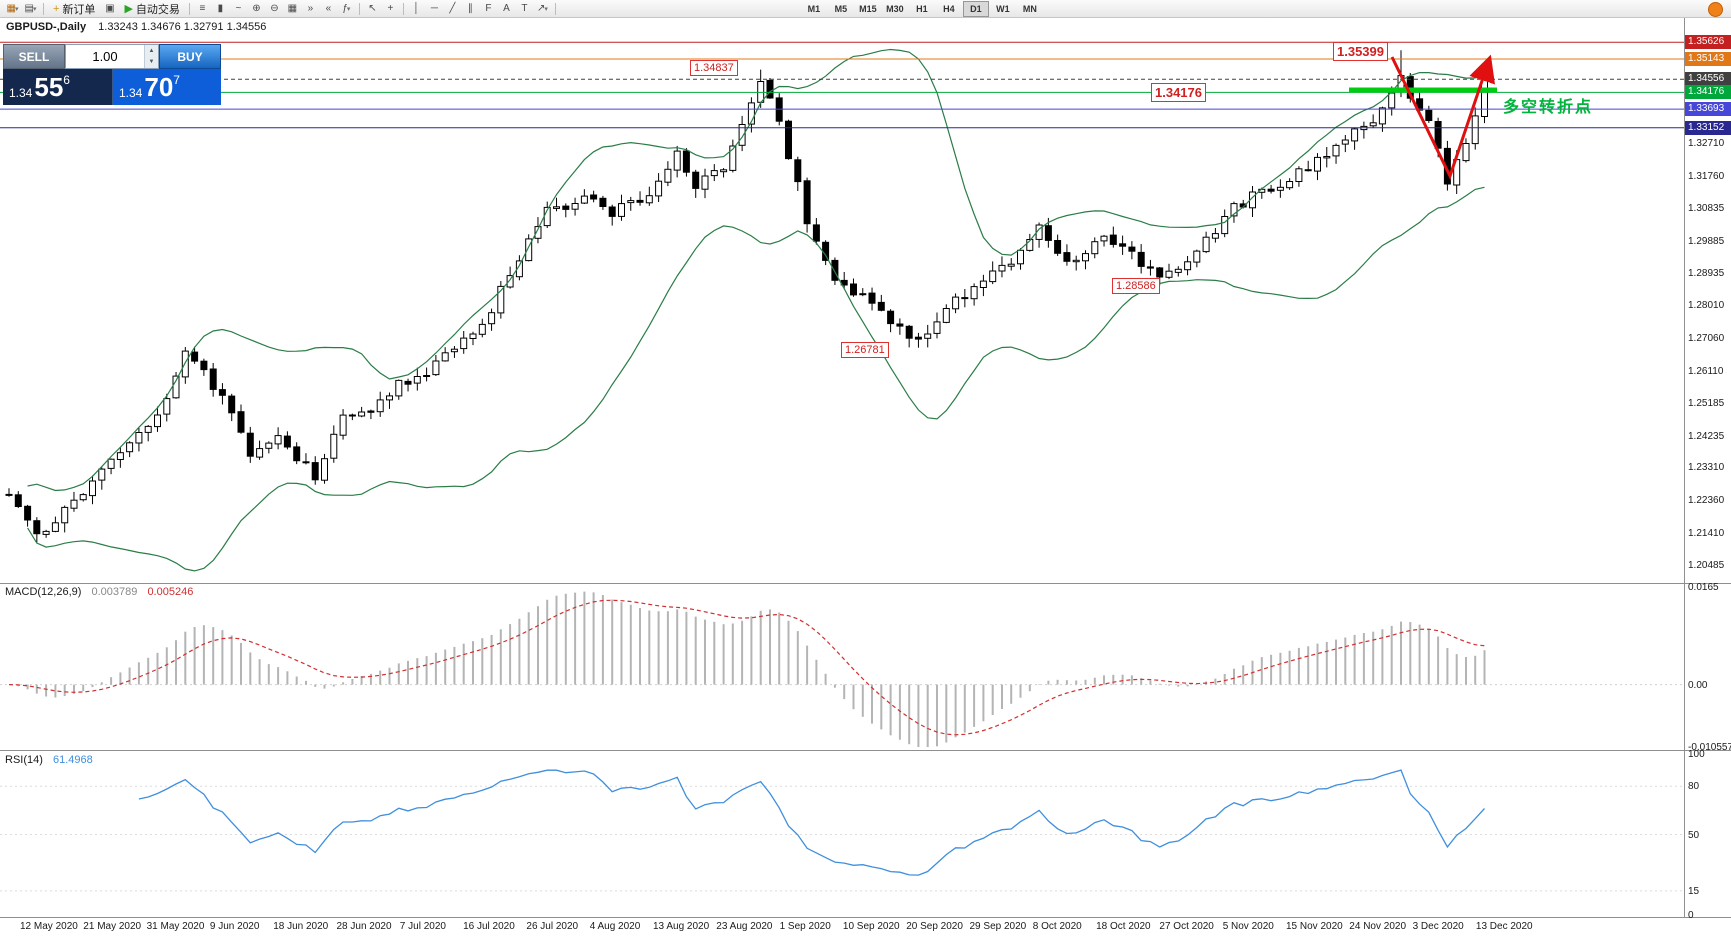 The image size is (1731, 936). I want to click on volume-field: ▲ ▼, so click(112, 56).